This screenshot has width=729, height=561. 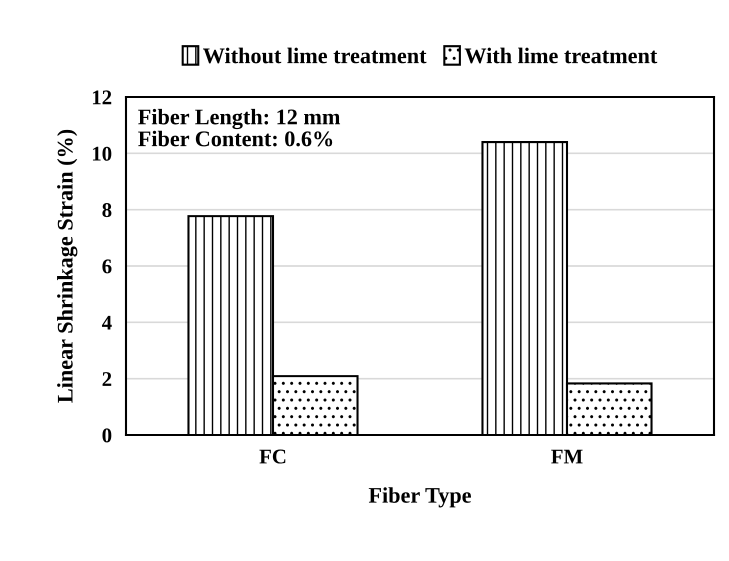 What do you see at coordinates (107, 323) in the screenshot?
I see `y-tick-label: 4` at bounding box center [107, 323].